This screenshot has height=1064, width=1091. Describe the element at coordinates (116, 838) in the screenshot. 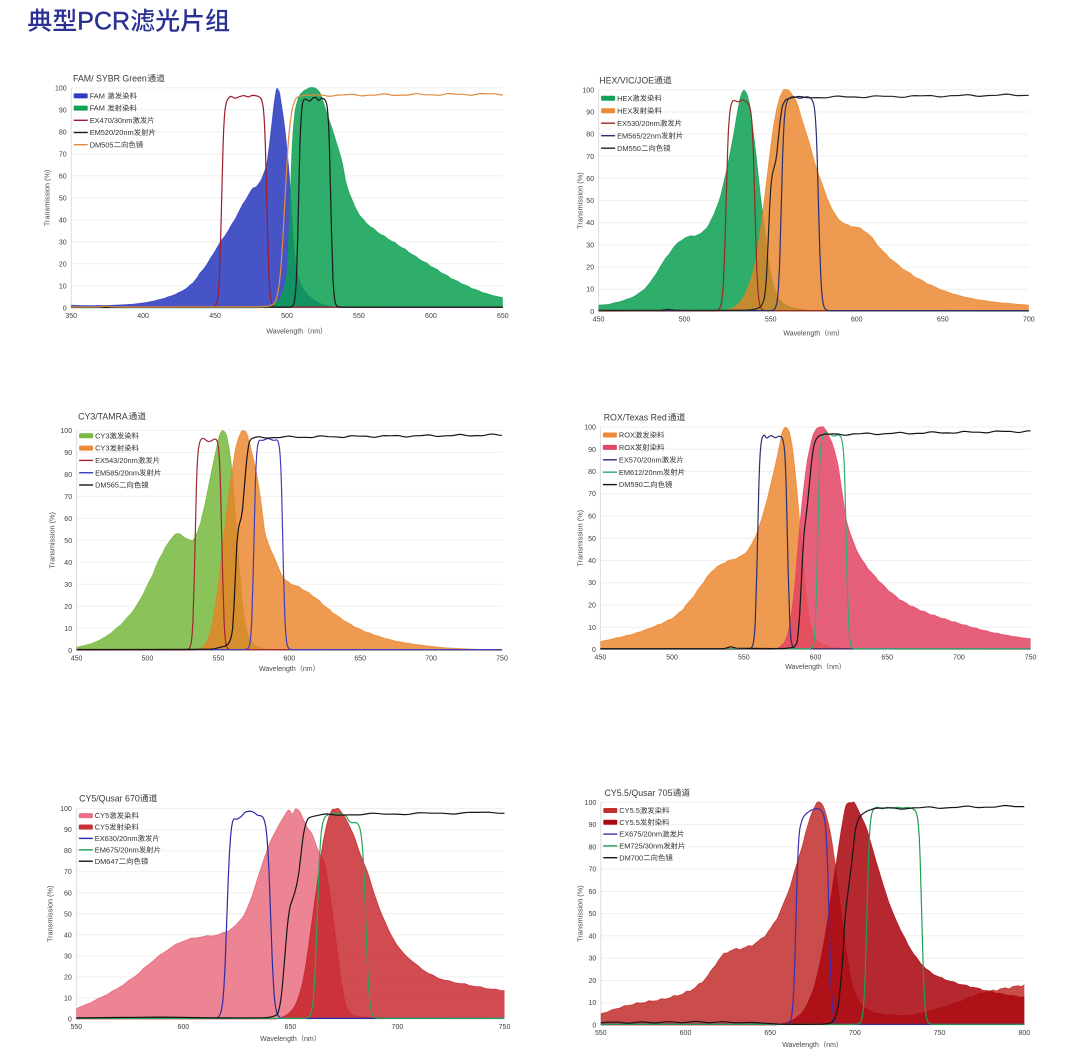

I see `svg-text: EX630/20nm` at that location.